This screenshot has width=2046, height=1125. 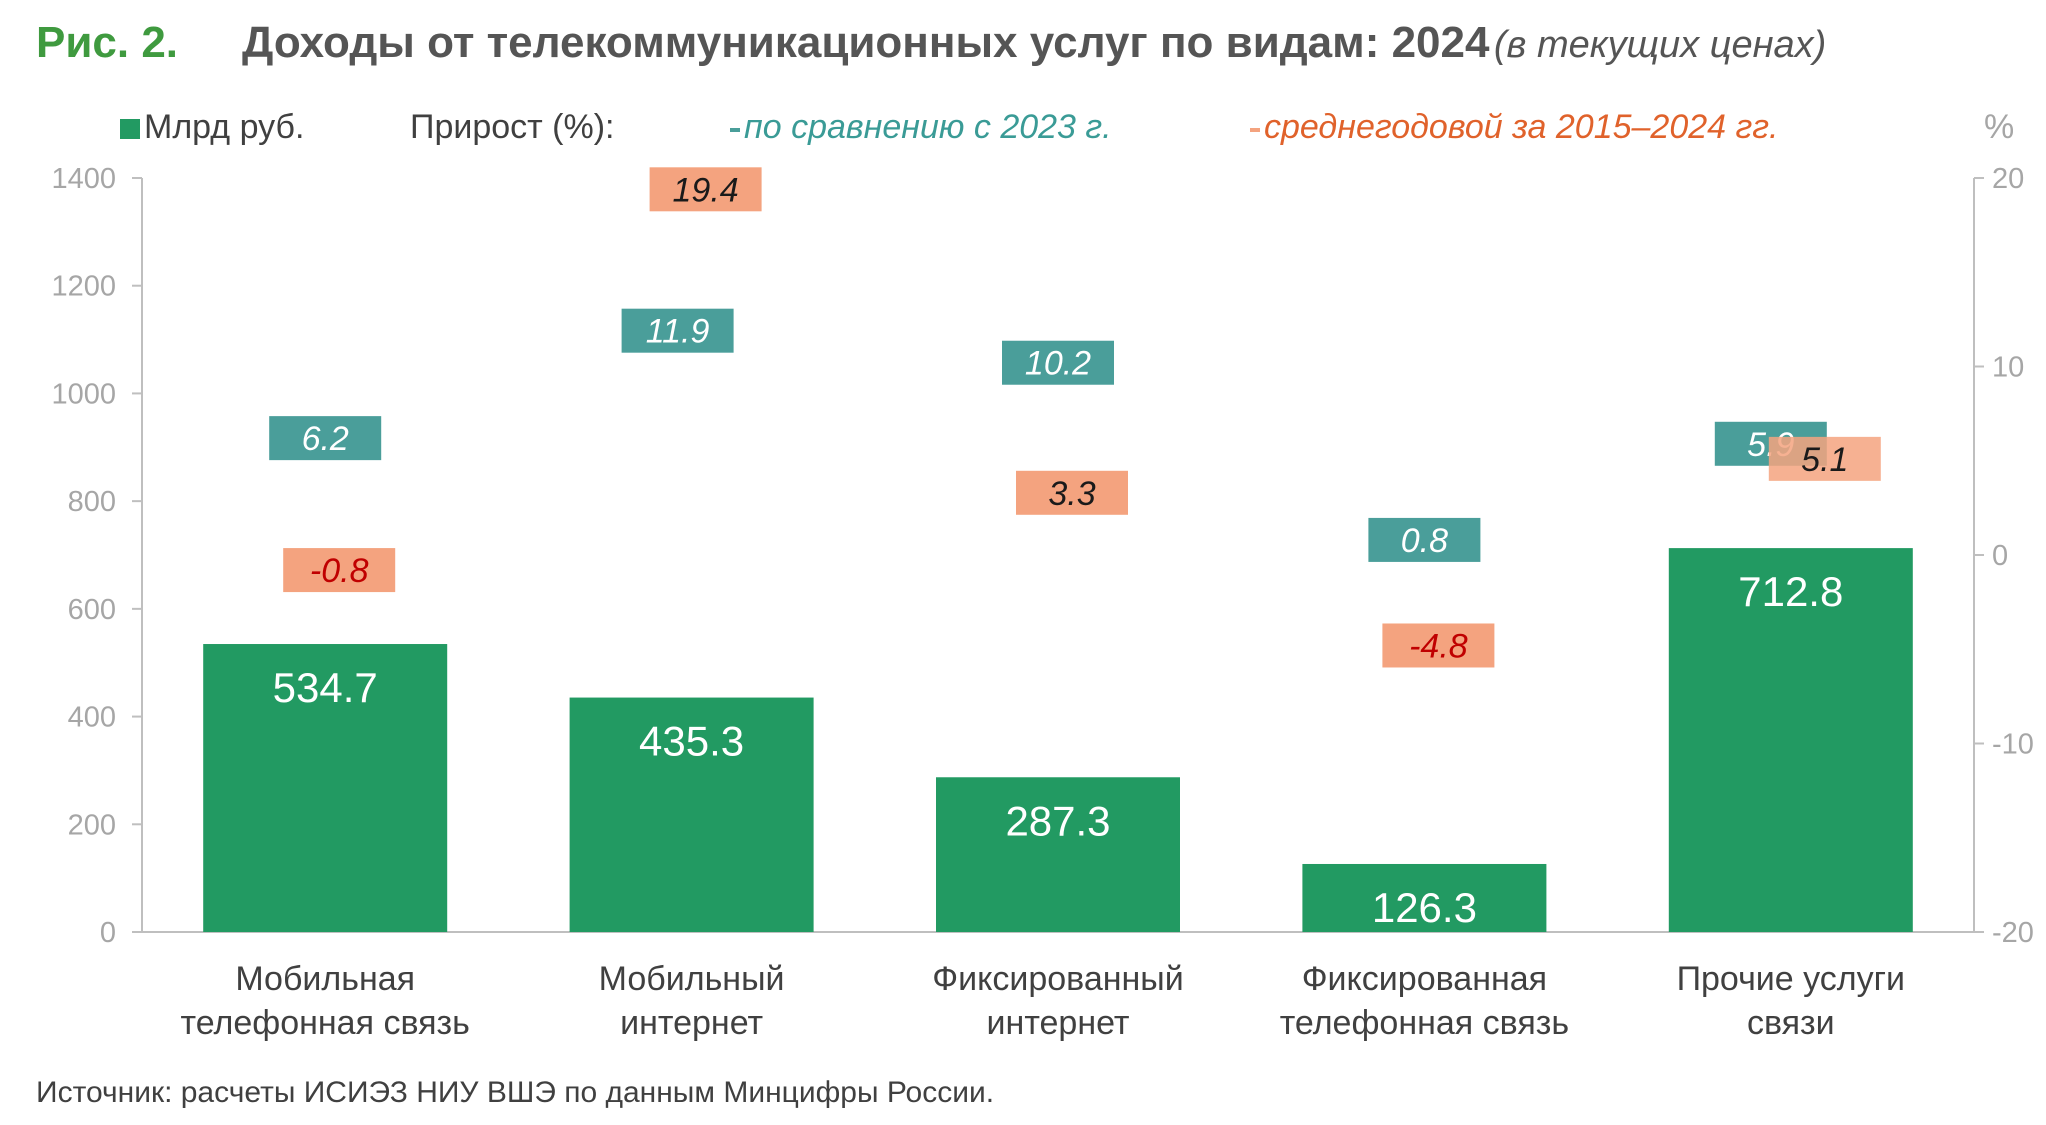 What do you see at coordinates (1521, 127) in the screenshot?
I see `legend-avg-label: среднегодовой за 2015–2024 гг.` at bounding box center [1521, 127].